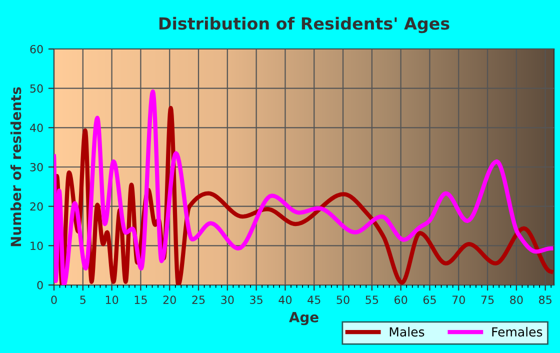 This screenshot has height=353, width=560. Describe the element at coordinates (487, 300) in the screenshot. I see `x-tick-label: 75` at that location.